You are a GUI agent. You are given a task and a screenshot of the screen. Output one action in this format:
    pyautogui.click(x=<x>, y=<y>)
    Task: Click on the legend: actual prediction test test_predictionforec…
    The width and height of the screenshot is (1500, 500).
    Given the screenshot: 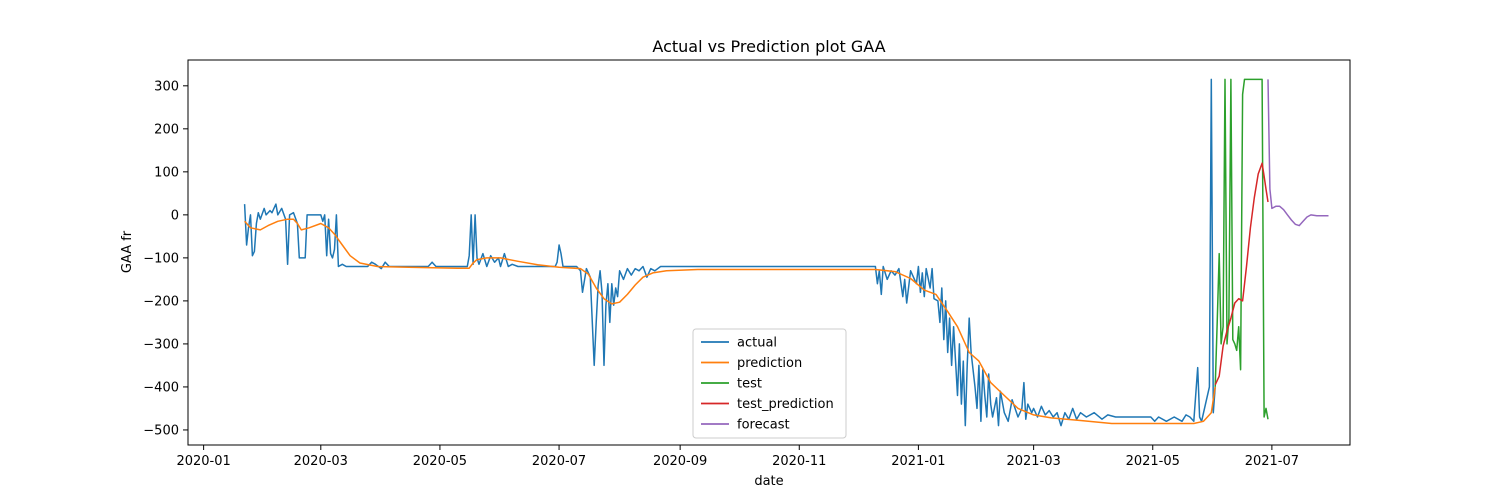 What is the action you would take?
    pyautogui.click(x=769, y=383)
    